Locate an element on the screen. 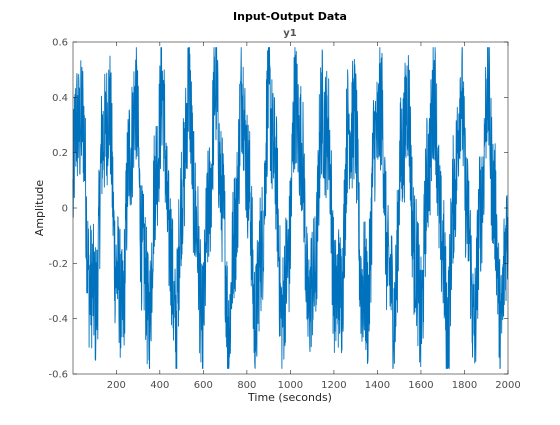  x-tick-label: 1800 is located at coordinates (464, 385).